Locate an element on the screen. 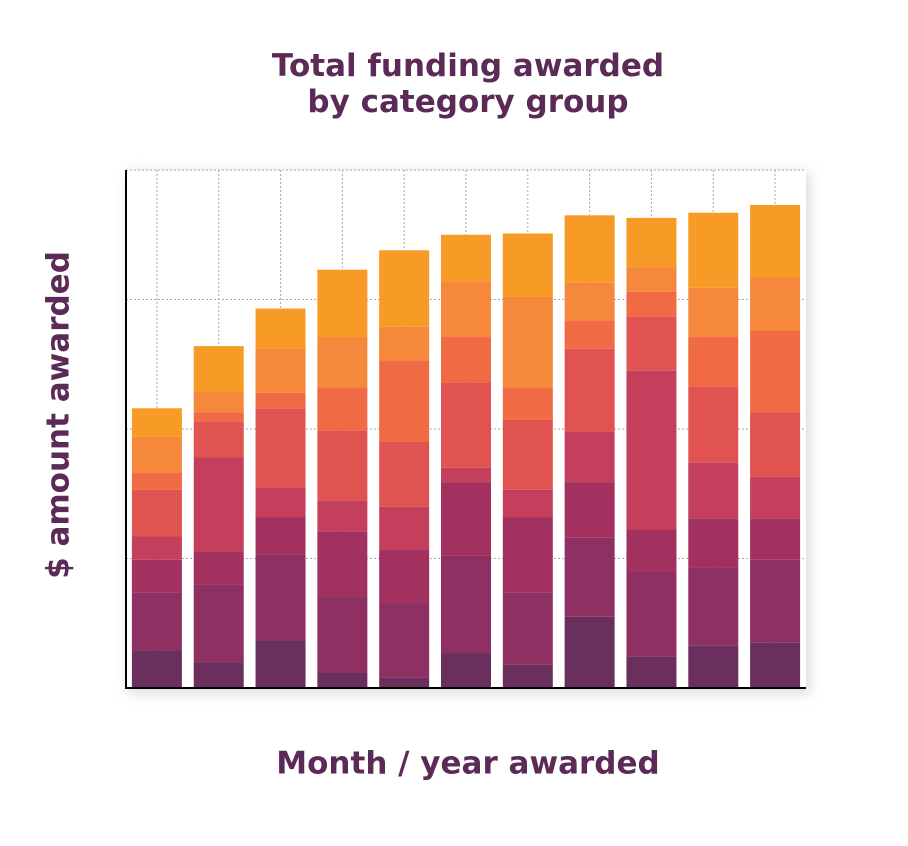  chart-title: Total funding awarded by category group is located at coordinates (468, 84).